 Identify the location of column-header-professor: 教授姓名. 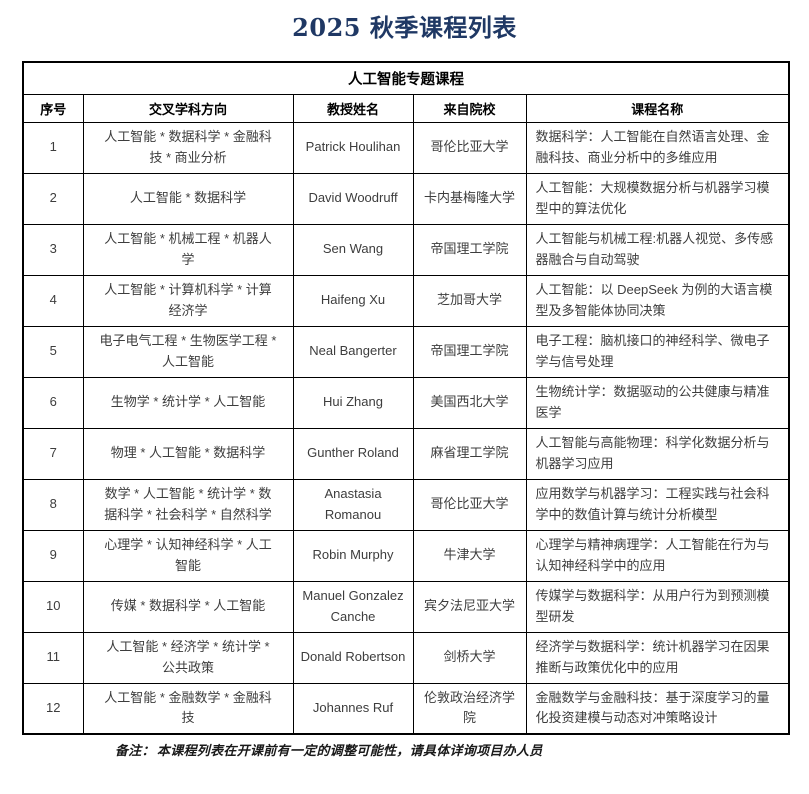
(353, 108).